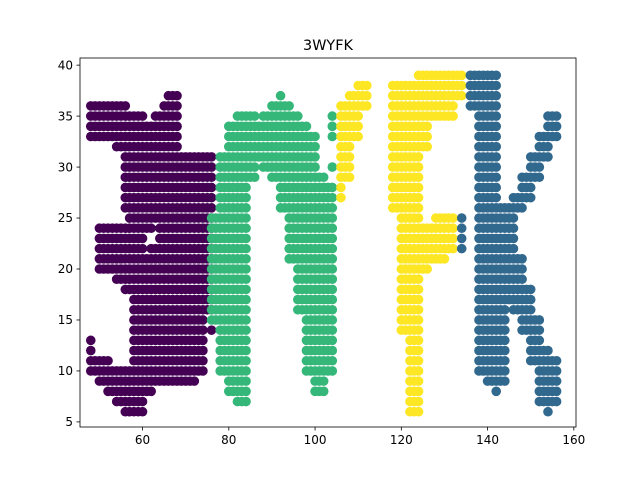 Image resolution: width=640 pixels, height=480 pixels. I want to click on y-tick-label: 35, so click(65, 116).